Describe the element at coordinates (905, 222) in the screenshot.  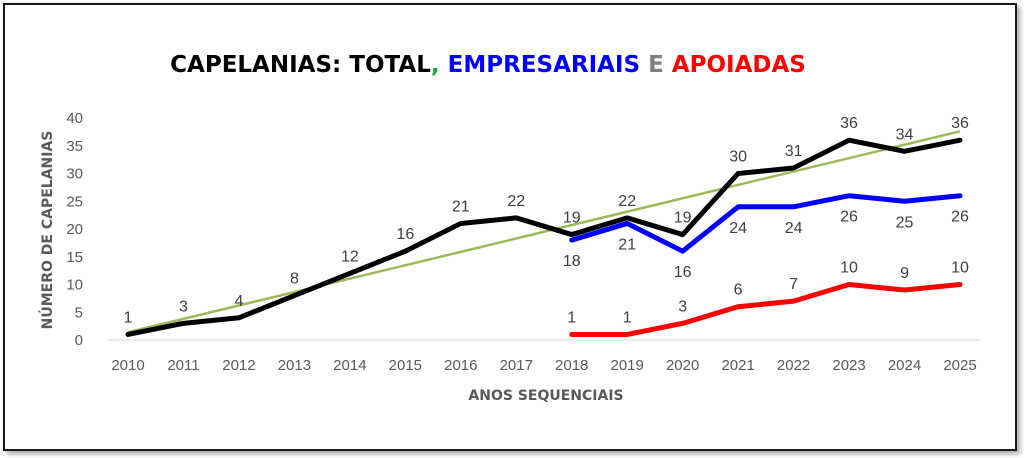
I see `data-label-empresariais: 25` at that location.